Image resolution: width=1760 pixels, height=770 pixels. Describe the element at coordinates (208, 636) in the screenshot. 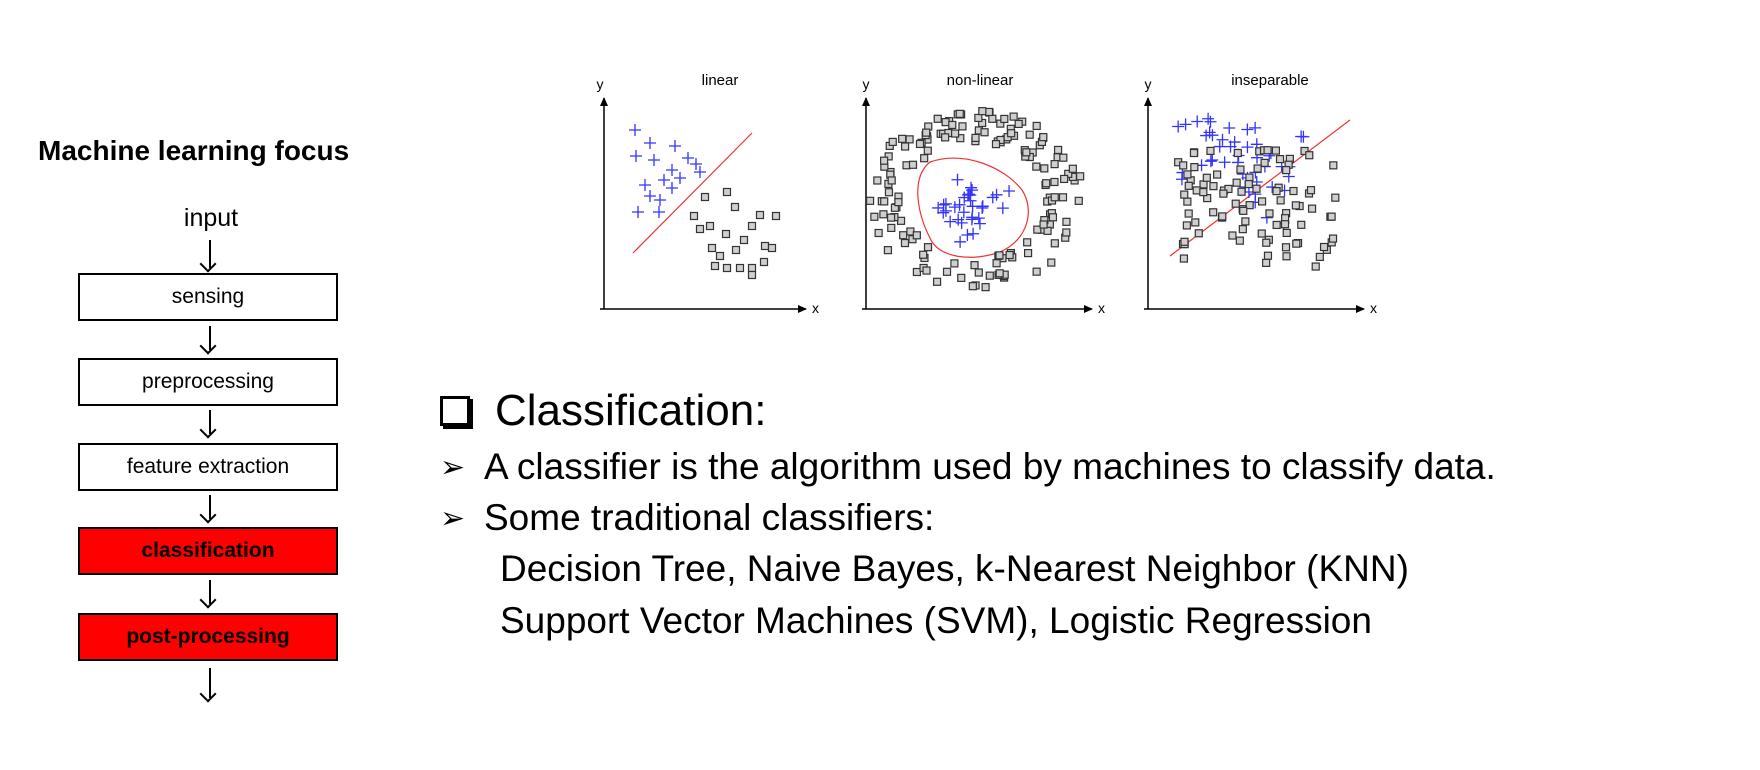

I see `stage-label: post-processing` at that location.